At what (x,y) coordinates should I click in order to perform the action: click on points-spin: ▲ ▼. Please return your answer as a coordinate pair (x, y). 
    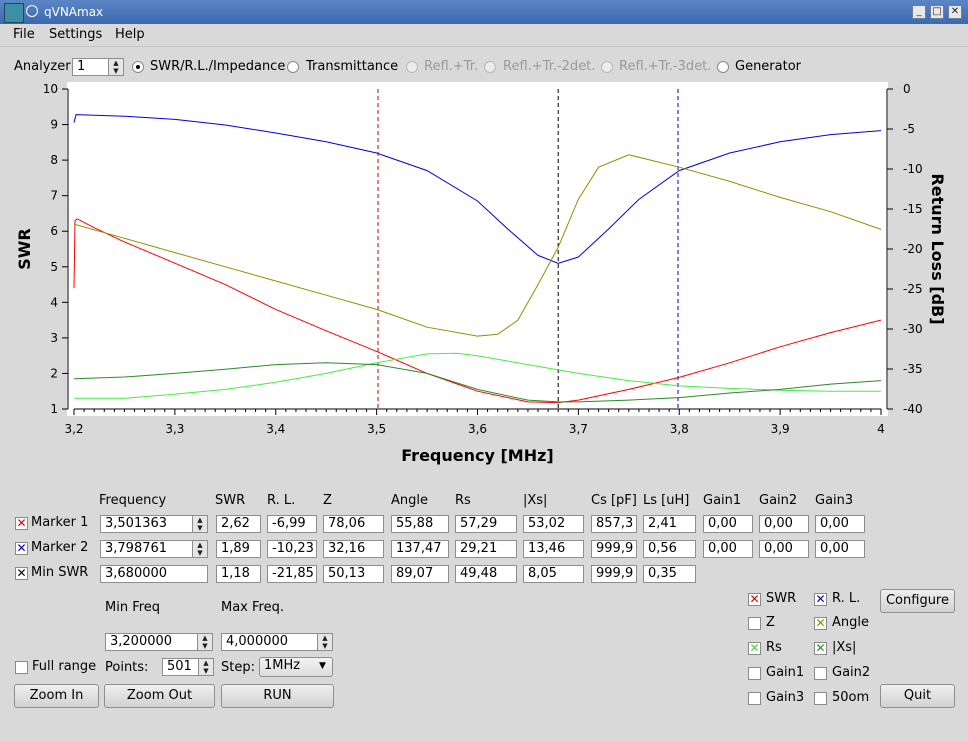
    Looking at the image, I should click on (206, 667).